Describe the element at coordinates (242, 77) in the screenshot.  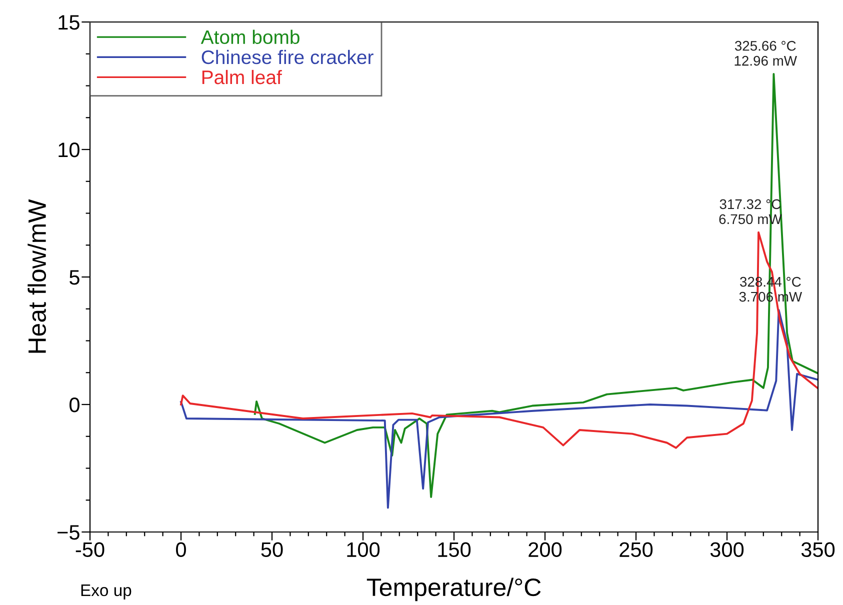
I see `legend-label: Palm leaf` at that location.